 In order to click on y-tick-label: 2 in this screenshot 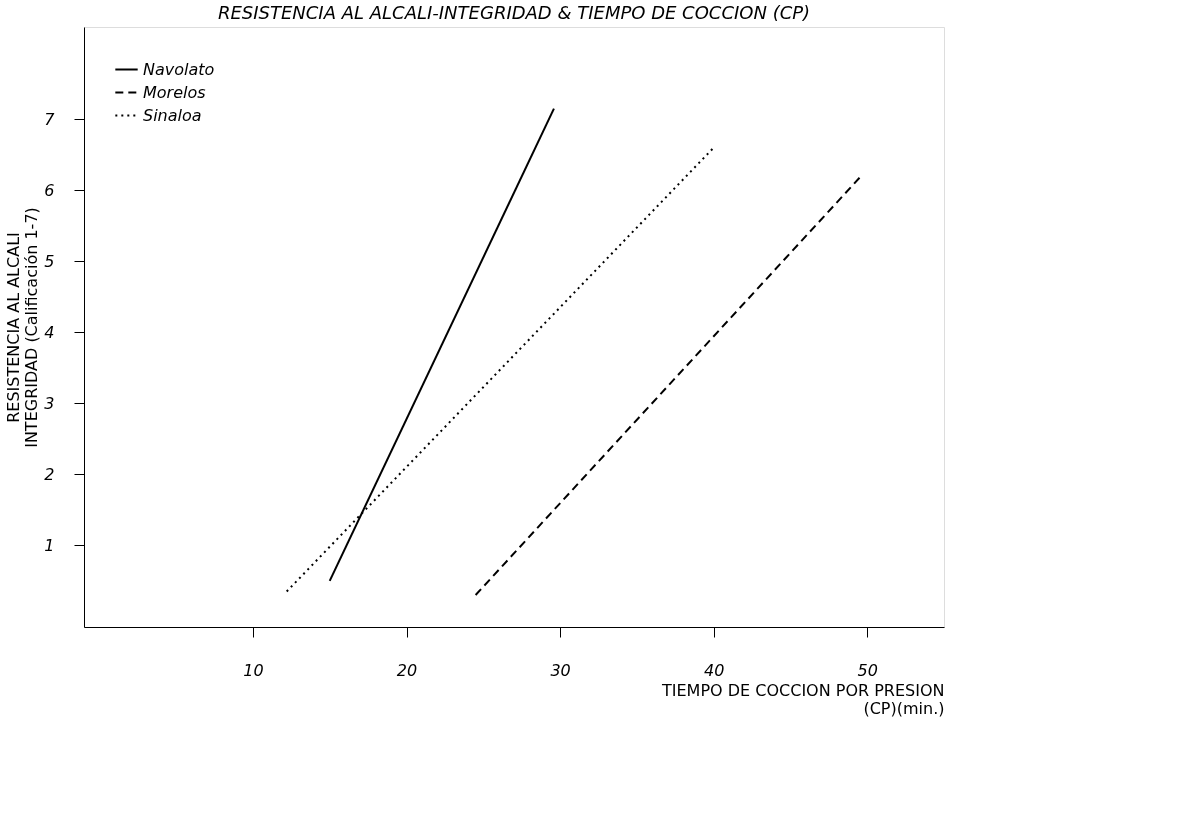, I will do `click(49, 474)`.